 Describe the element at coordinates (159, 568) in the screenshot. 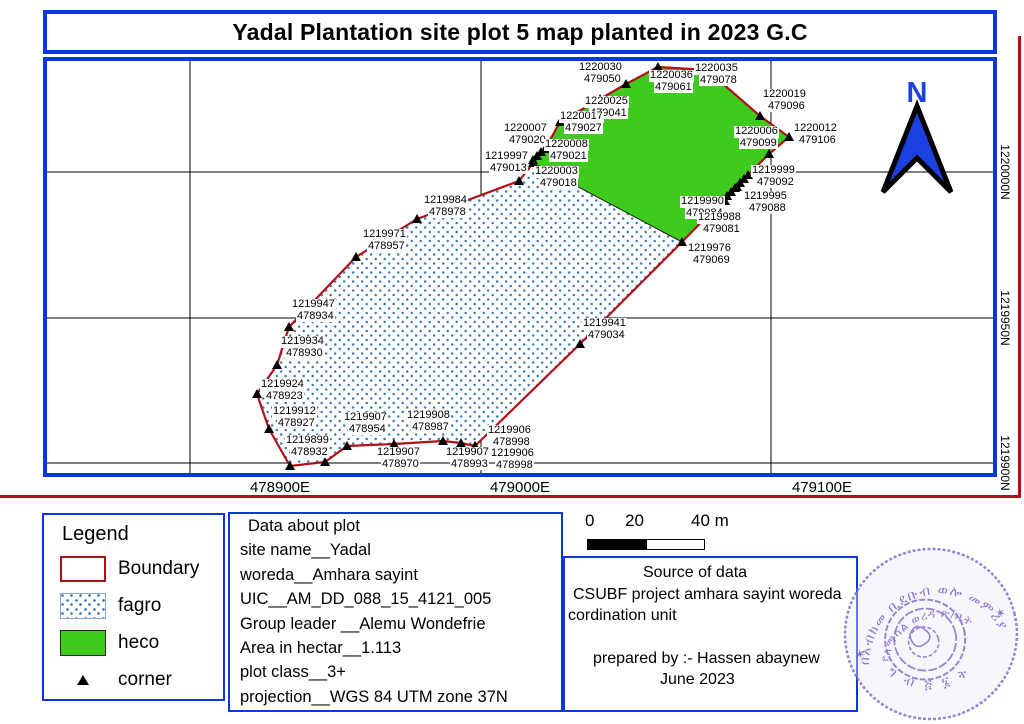

I see `legend-label: Boundary` at that location.